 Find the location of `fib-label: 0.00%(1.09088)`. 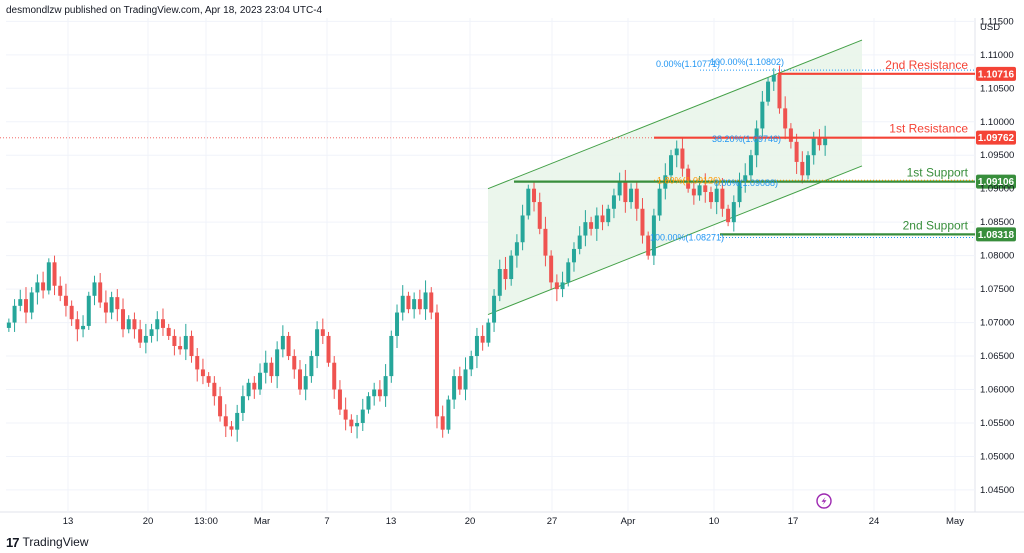

fib-label: 0.00%(1.09088) is located at coordinates (746, 183).